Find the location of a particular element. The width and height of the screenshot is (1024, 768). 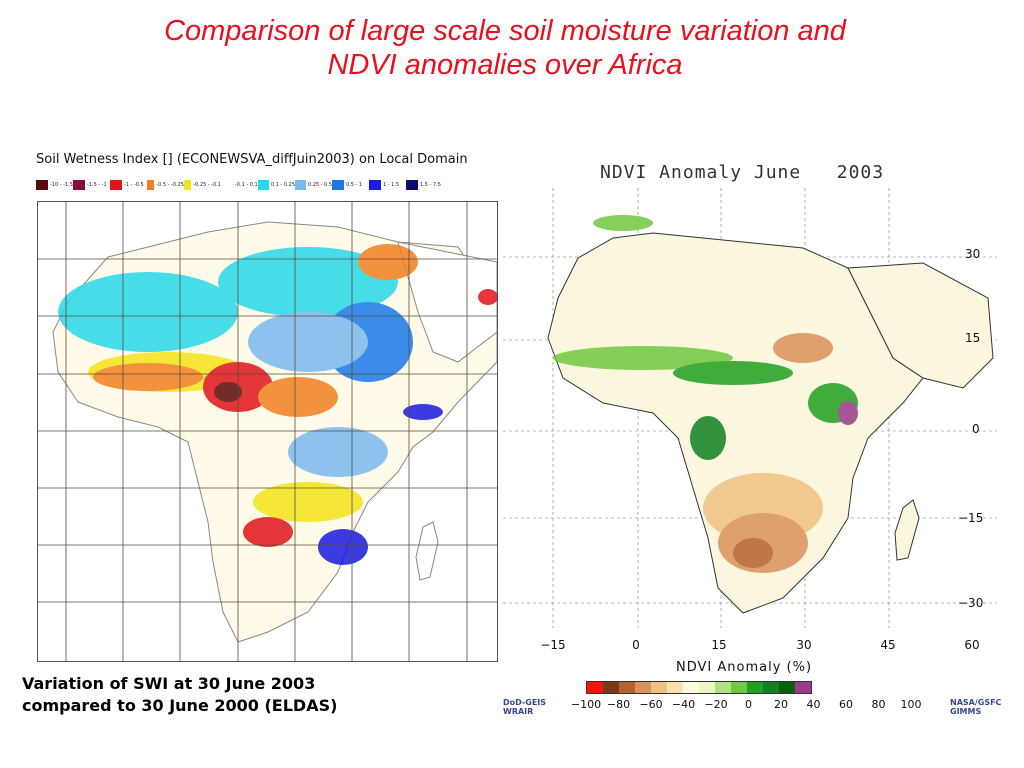

ndvi-lon-tick: 30 is located at coordinates (804, 645).